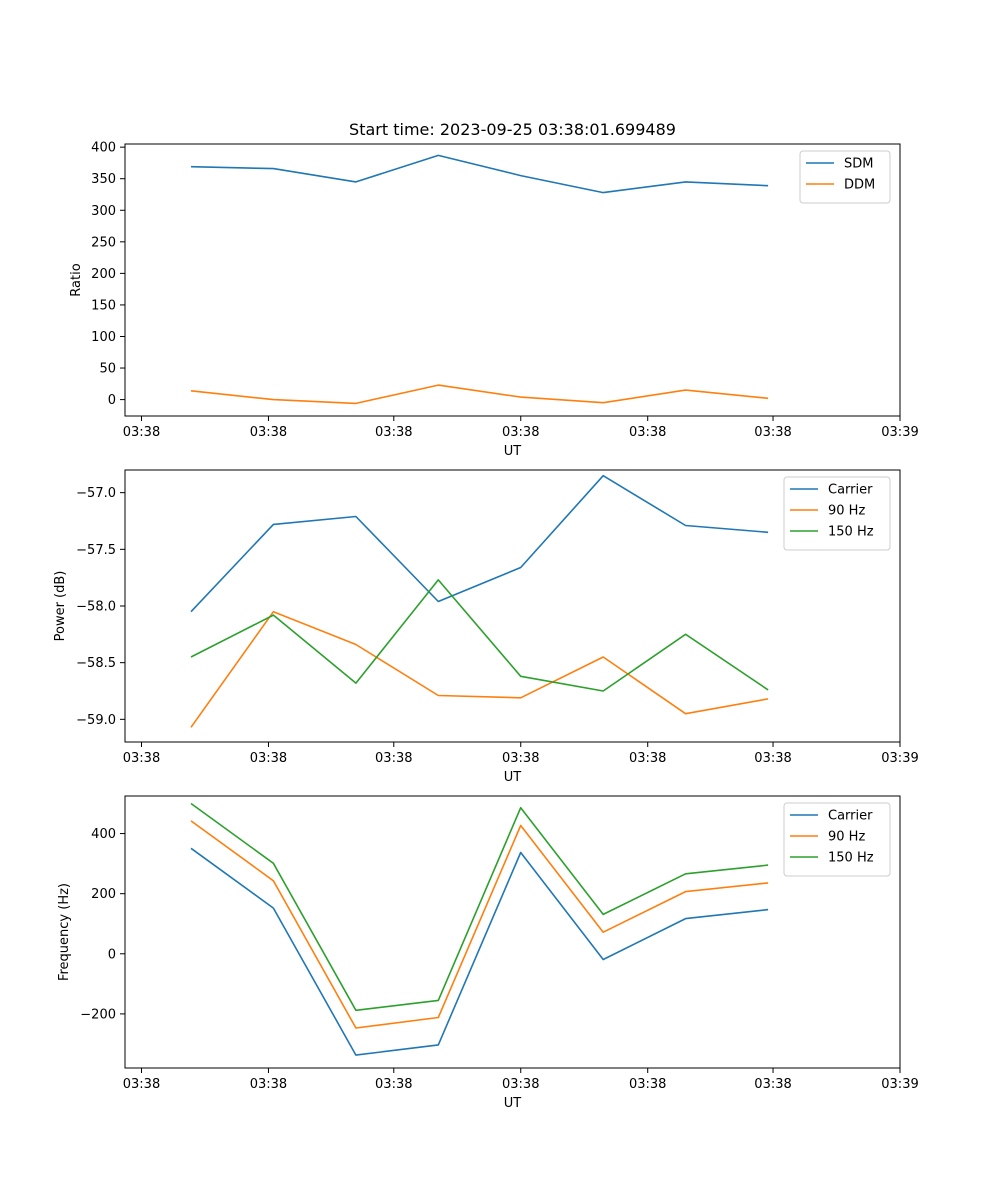  I want to click on legend-label: SDM, so click(858, 164).